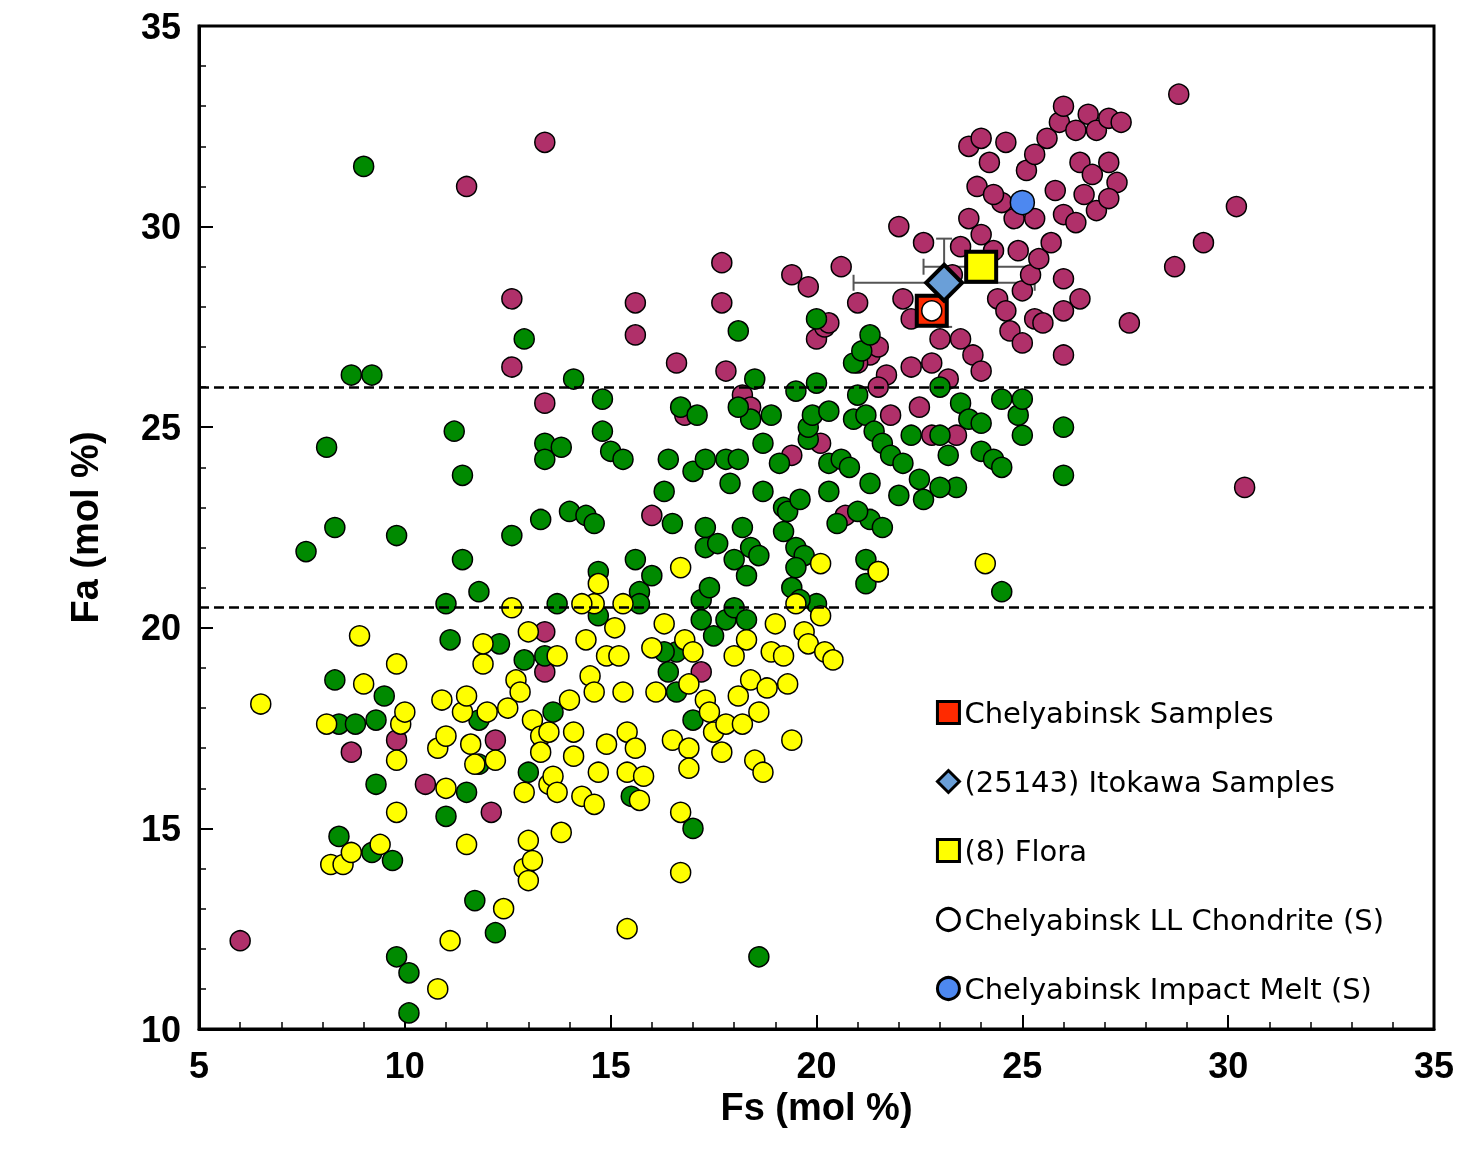 Image resolution: width=1477 pixels, height=1176 pixels. Describe the element at coordinates (1228, 1065) in the screenshot. I see `x-tick-label: 30` at that location.